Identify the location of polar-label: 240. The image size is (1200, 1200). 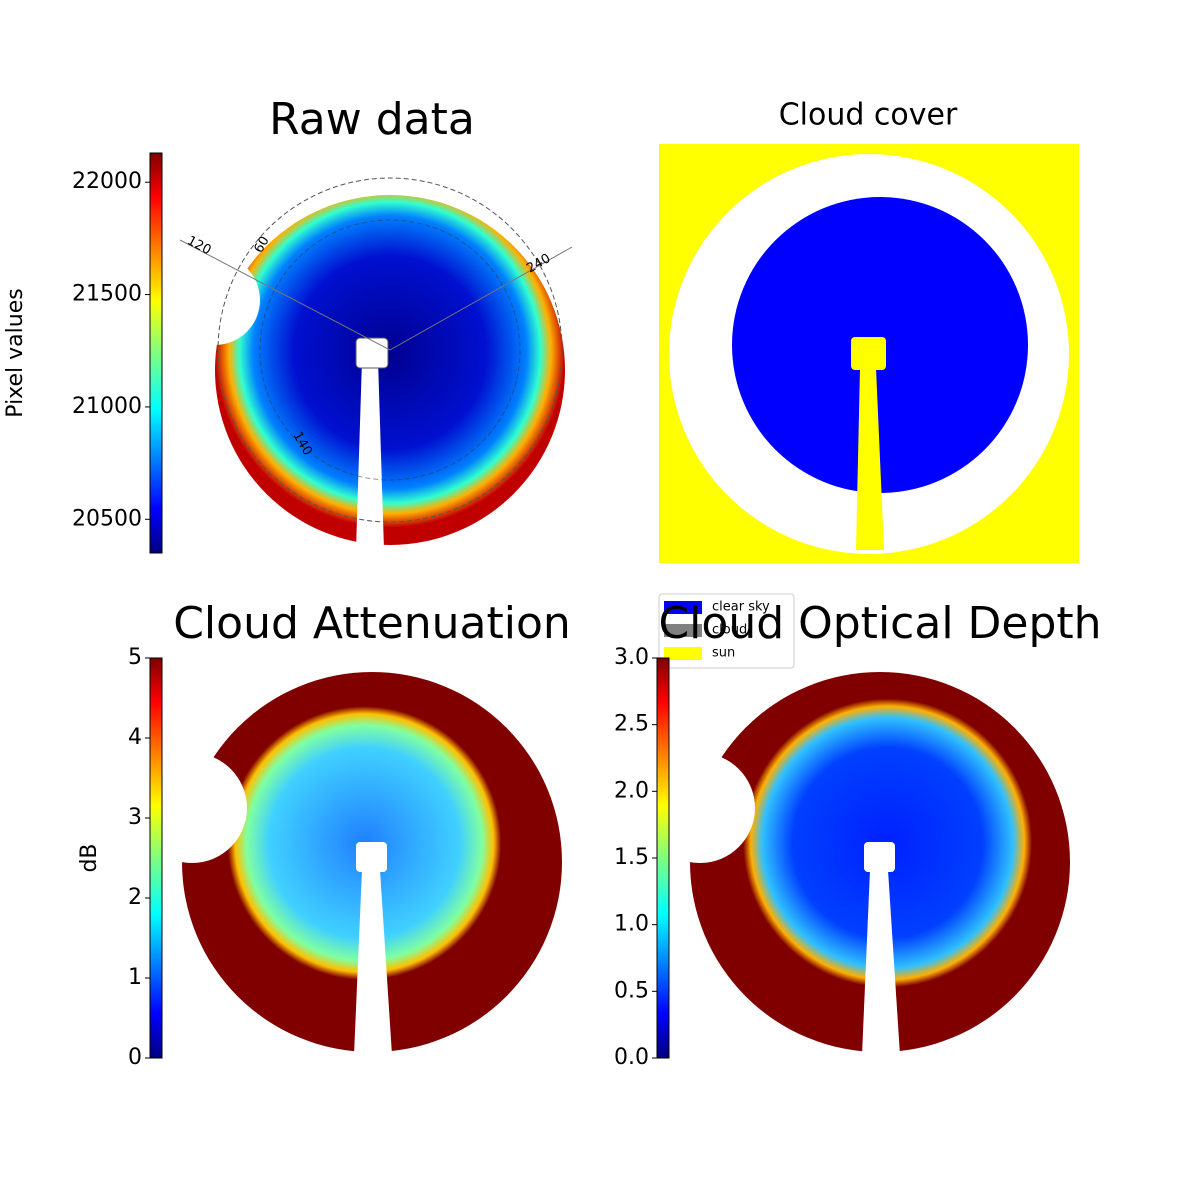
(538, 263).